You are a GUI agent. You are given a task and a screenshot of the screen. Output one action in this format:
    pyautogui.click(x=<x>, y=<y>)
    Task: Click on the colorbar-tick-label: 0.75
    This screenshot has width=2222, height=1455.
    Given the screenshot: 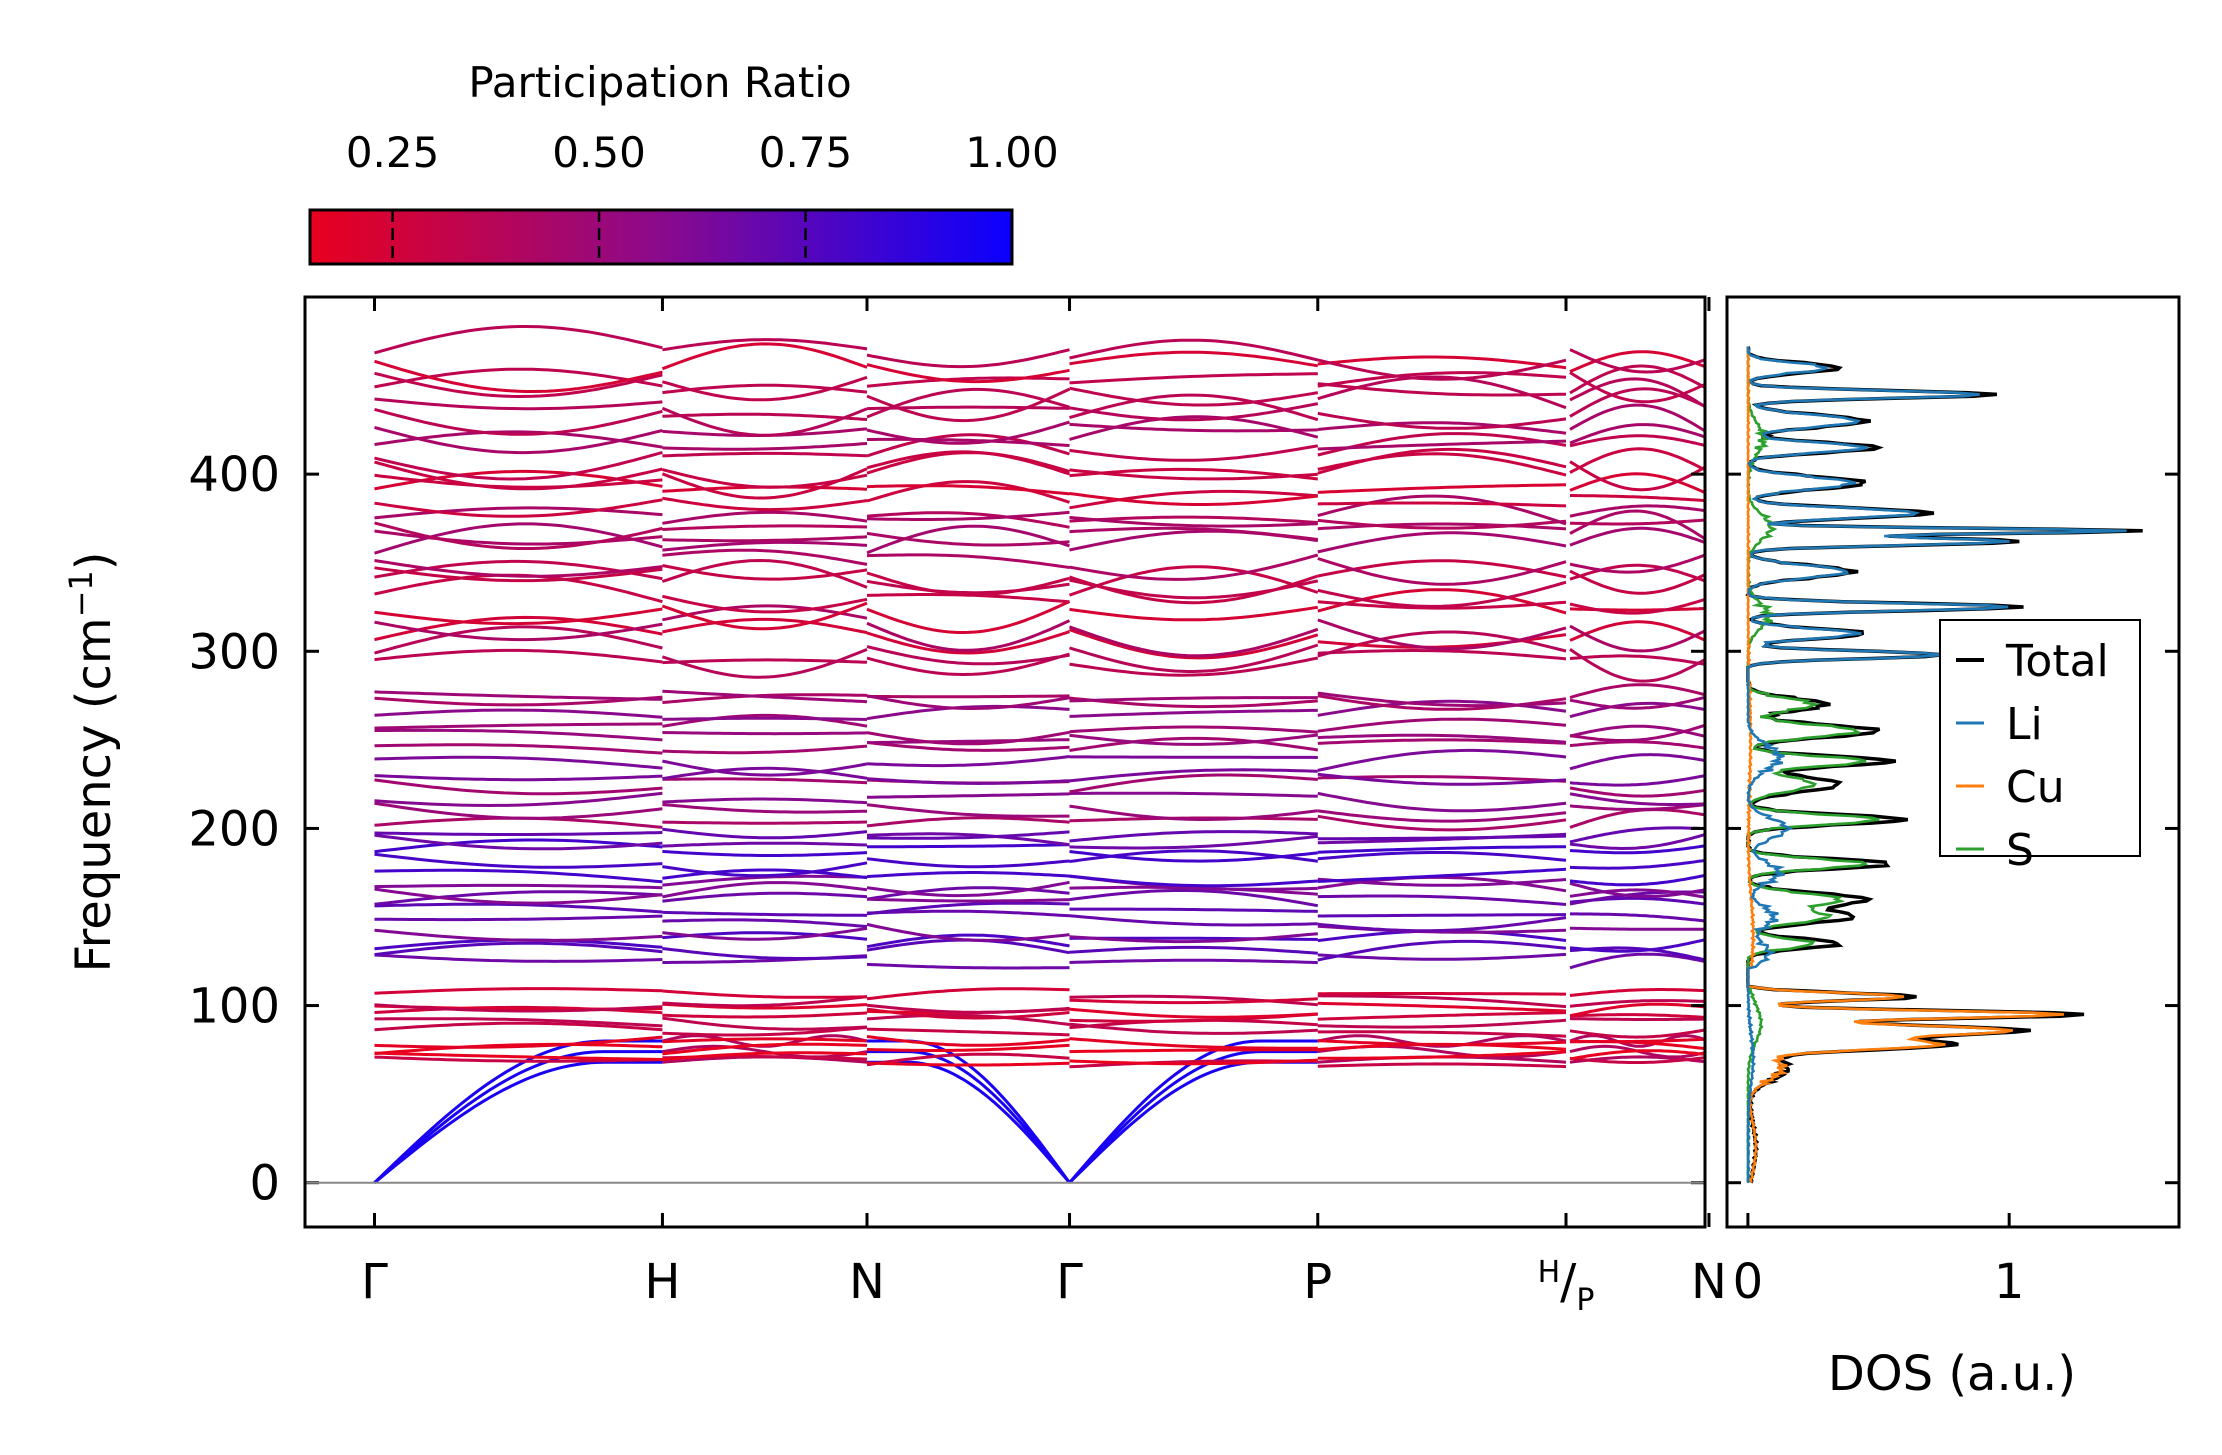 What is the action you would take?
    pyautogui.click(x=806, y=152)
    